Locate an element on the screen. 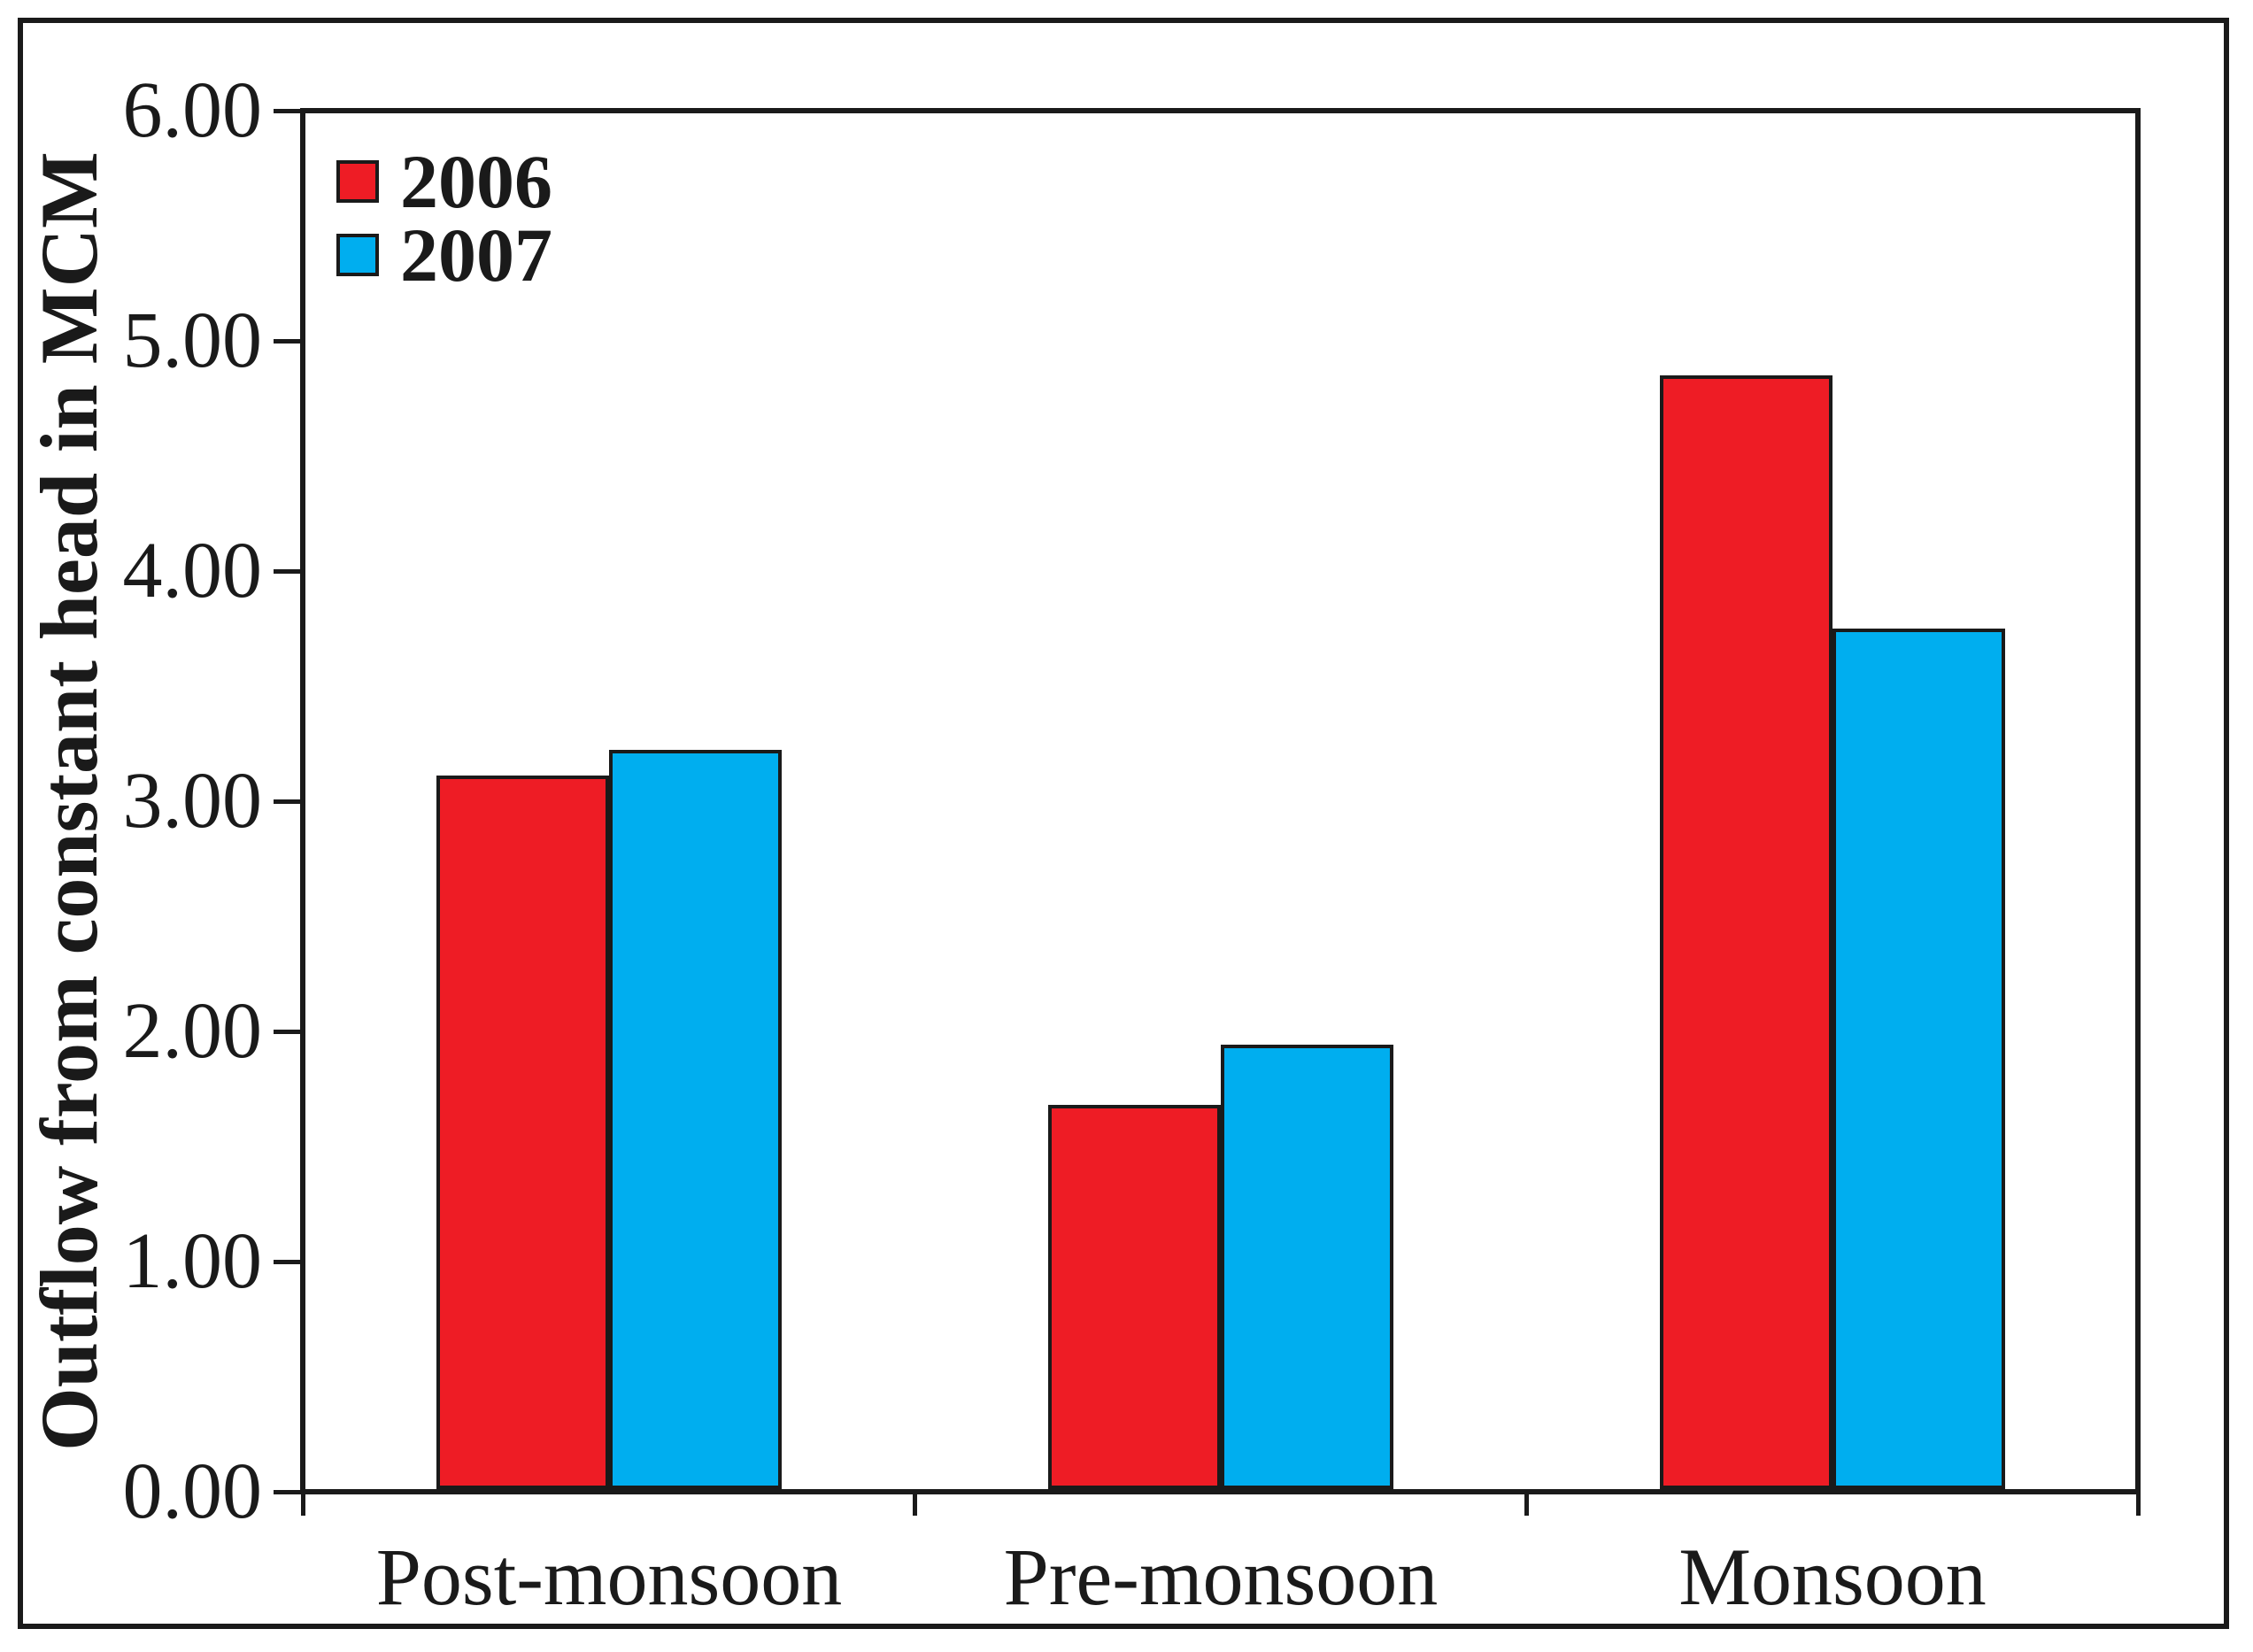 The width and height of the screenshot is (2253, 1652). legend-item-2007: 2007 is located at coordinates (444, 254).